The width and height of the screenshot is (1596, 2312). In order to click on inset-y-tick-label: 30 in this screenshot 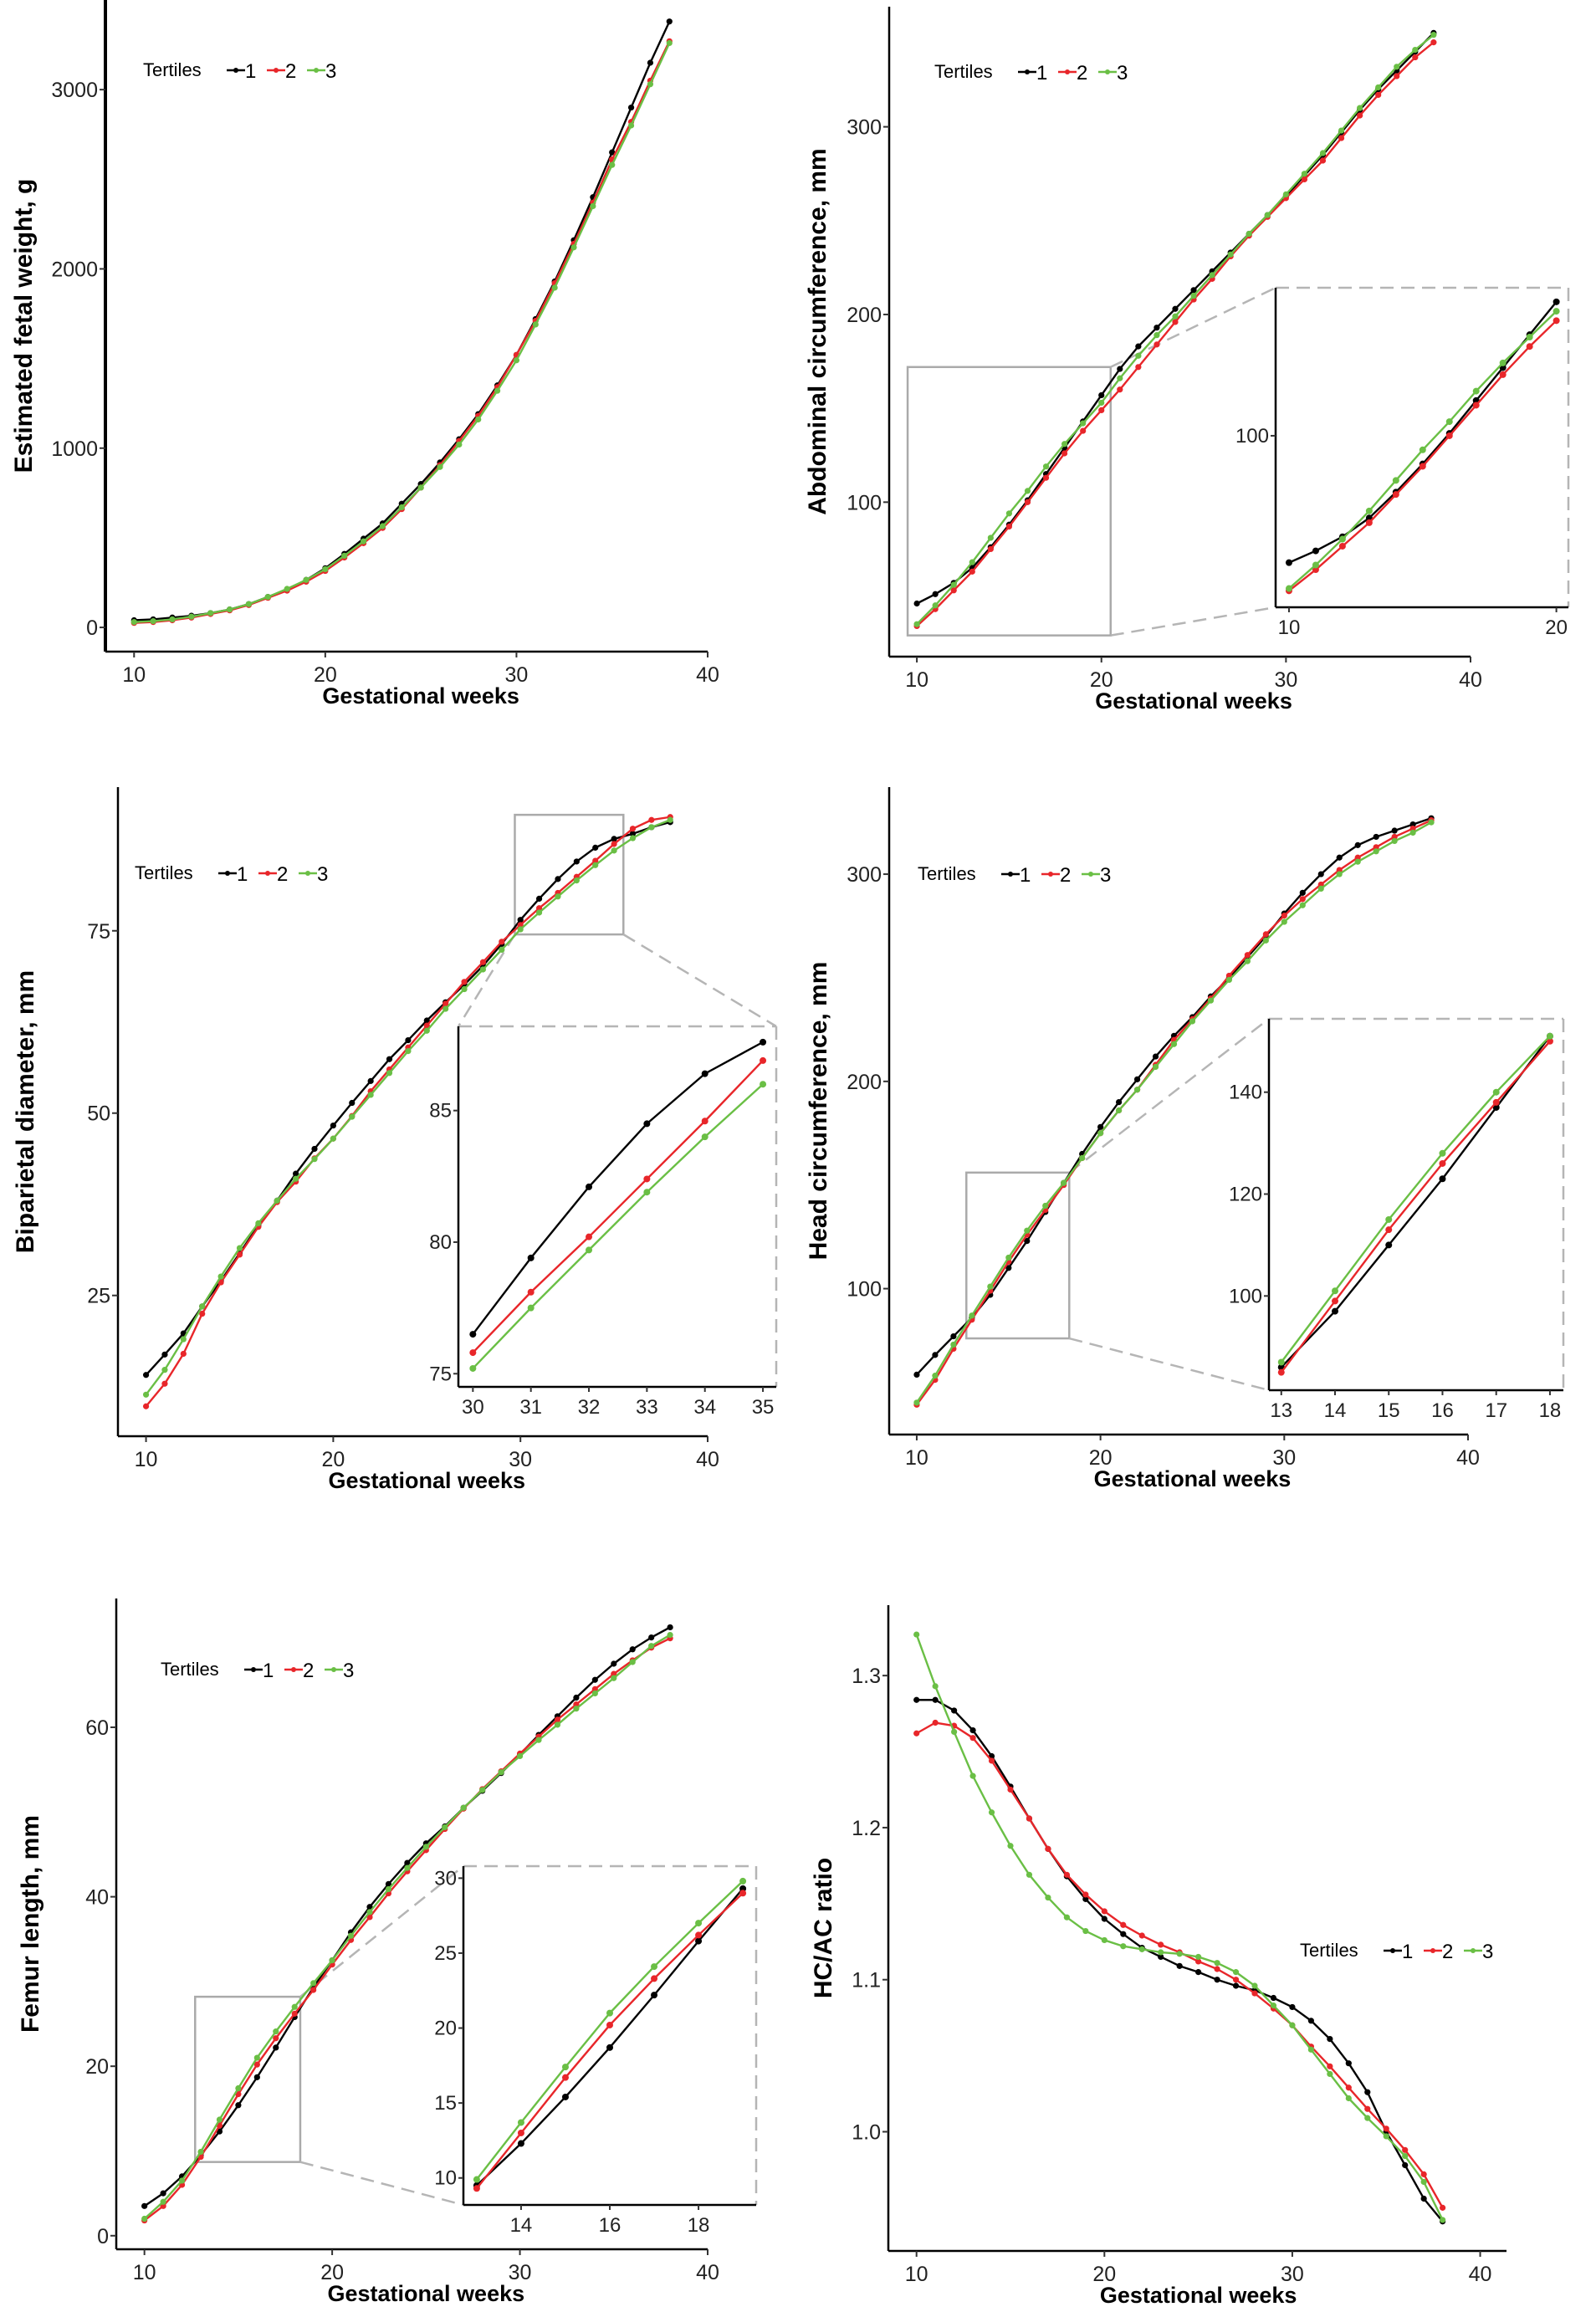, I will do `click(446, 1878)`.